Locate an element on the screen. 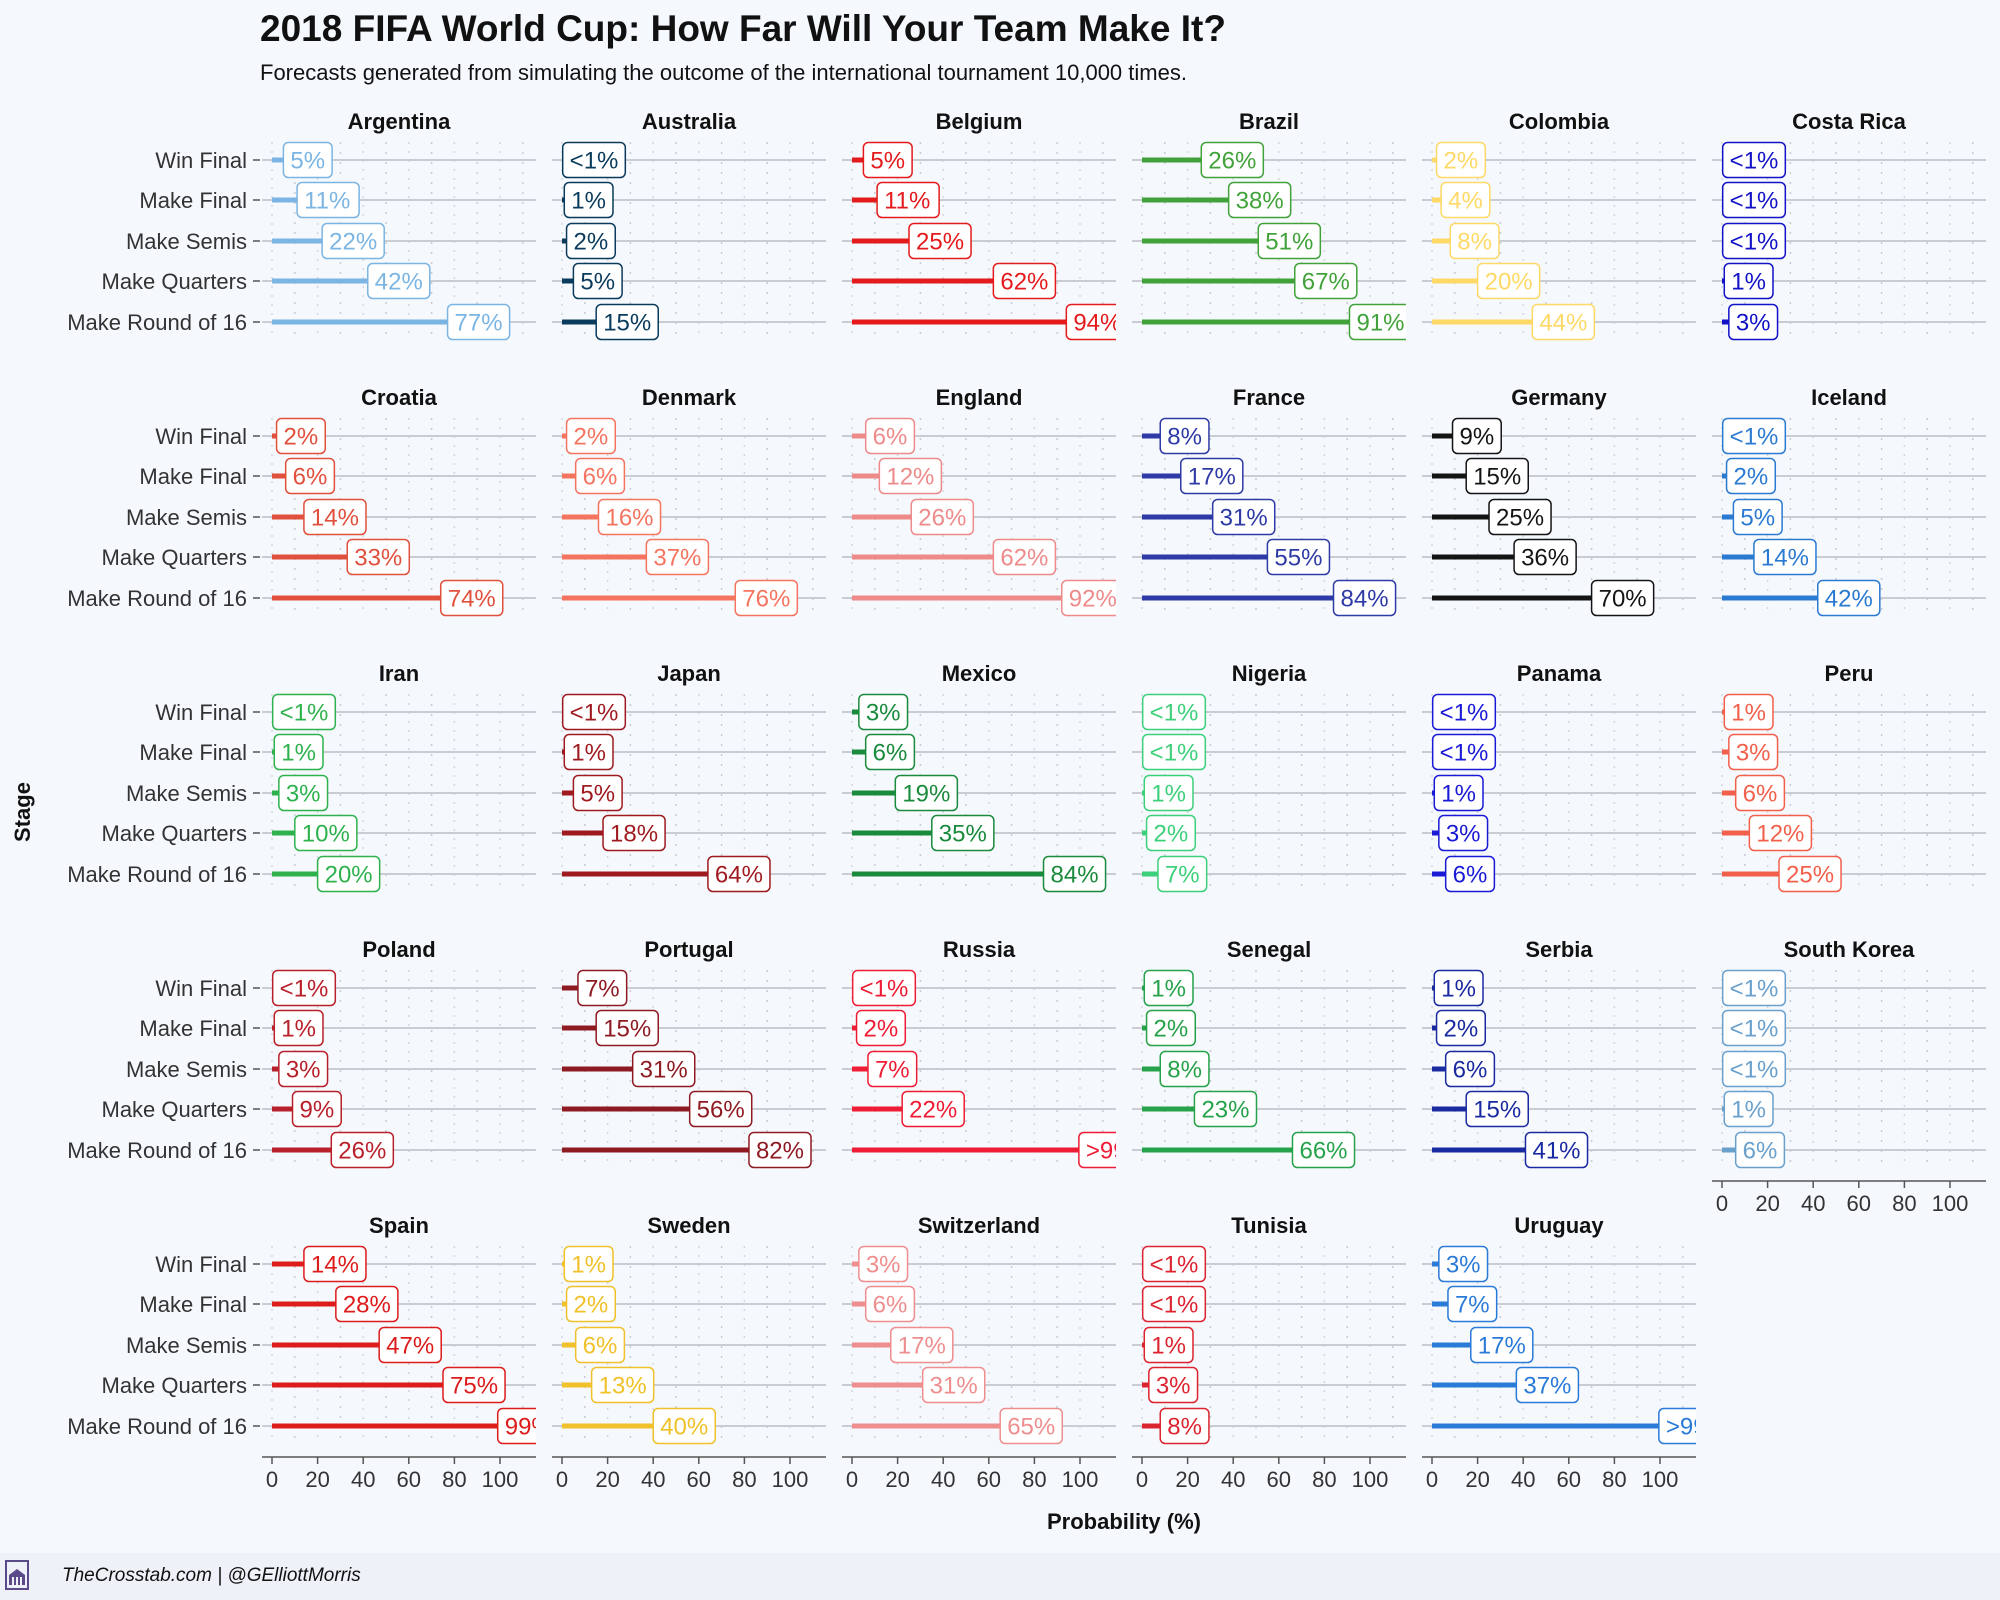 The height and width of the screenshot is (1600, 2000). data-label: 17% is located at coordinates (1502, 1346).